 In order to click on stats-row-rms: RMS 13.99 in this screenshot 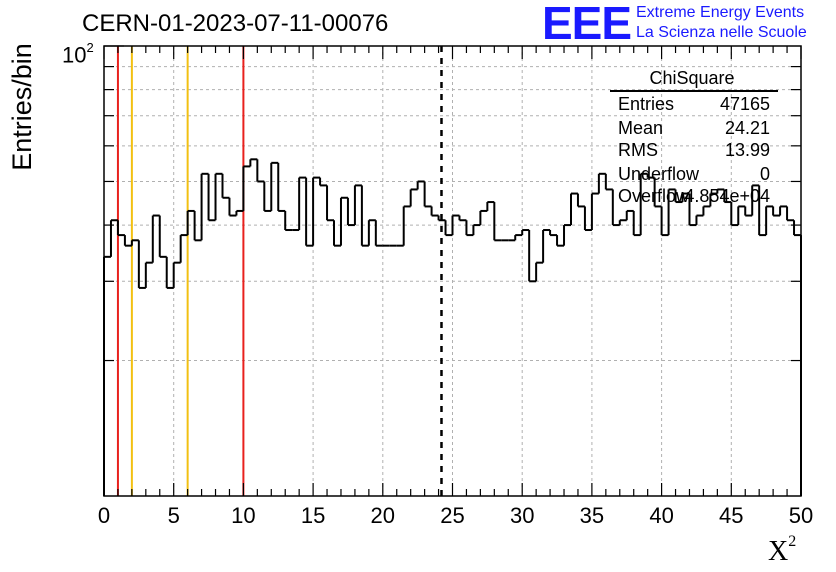, I will do `click(694, 151)`.